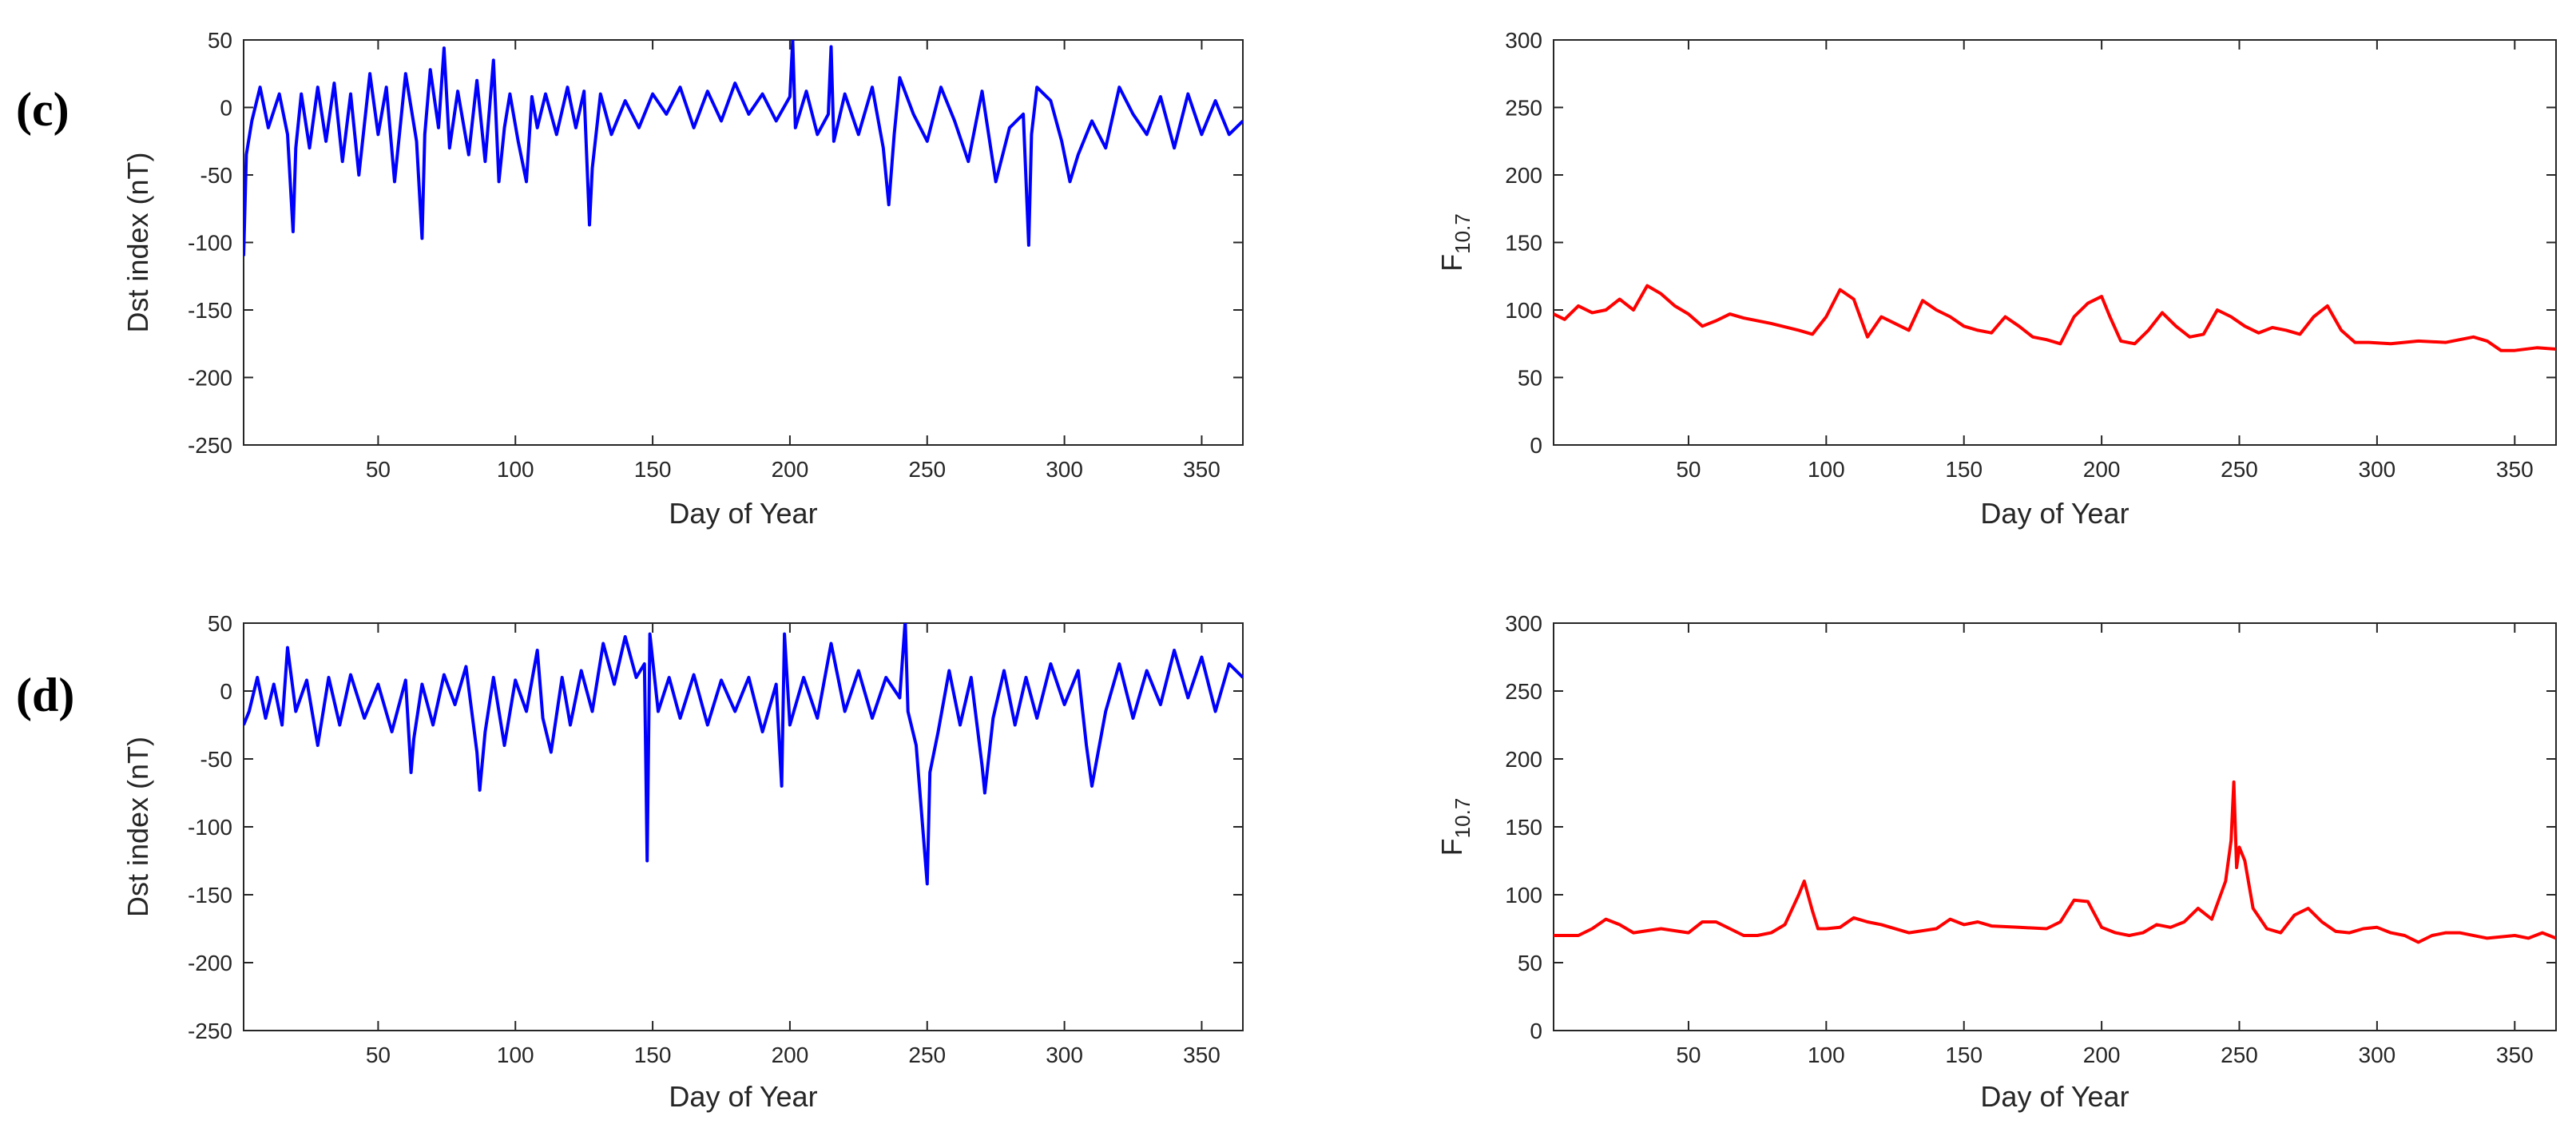 The image size is (2576, 1140). Describe the element at coordinates (42, 109) in the screenshot. I see `panel-label-c: (c)` at that location.